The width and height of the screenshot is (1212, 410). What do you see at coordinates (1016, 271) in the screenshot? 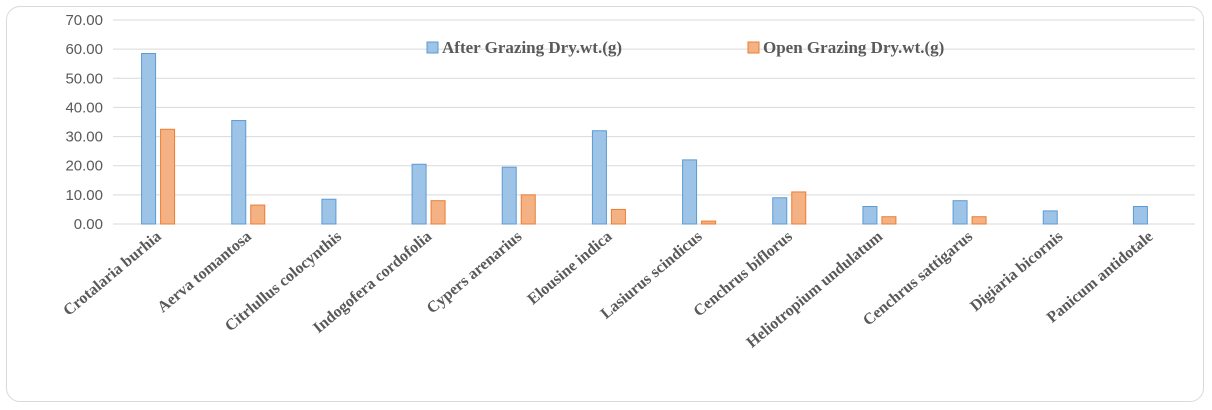
I see `x-category-label: Digiaria bicornis` at bounding box center [1016, 271].